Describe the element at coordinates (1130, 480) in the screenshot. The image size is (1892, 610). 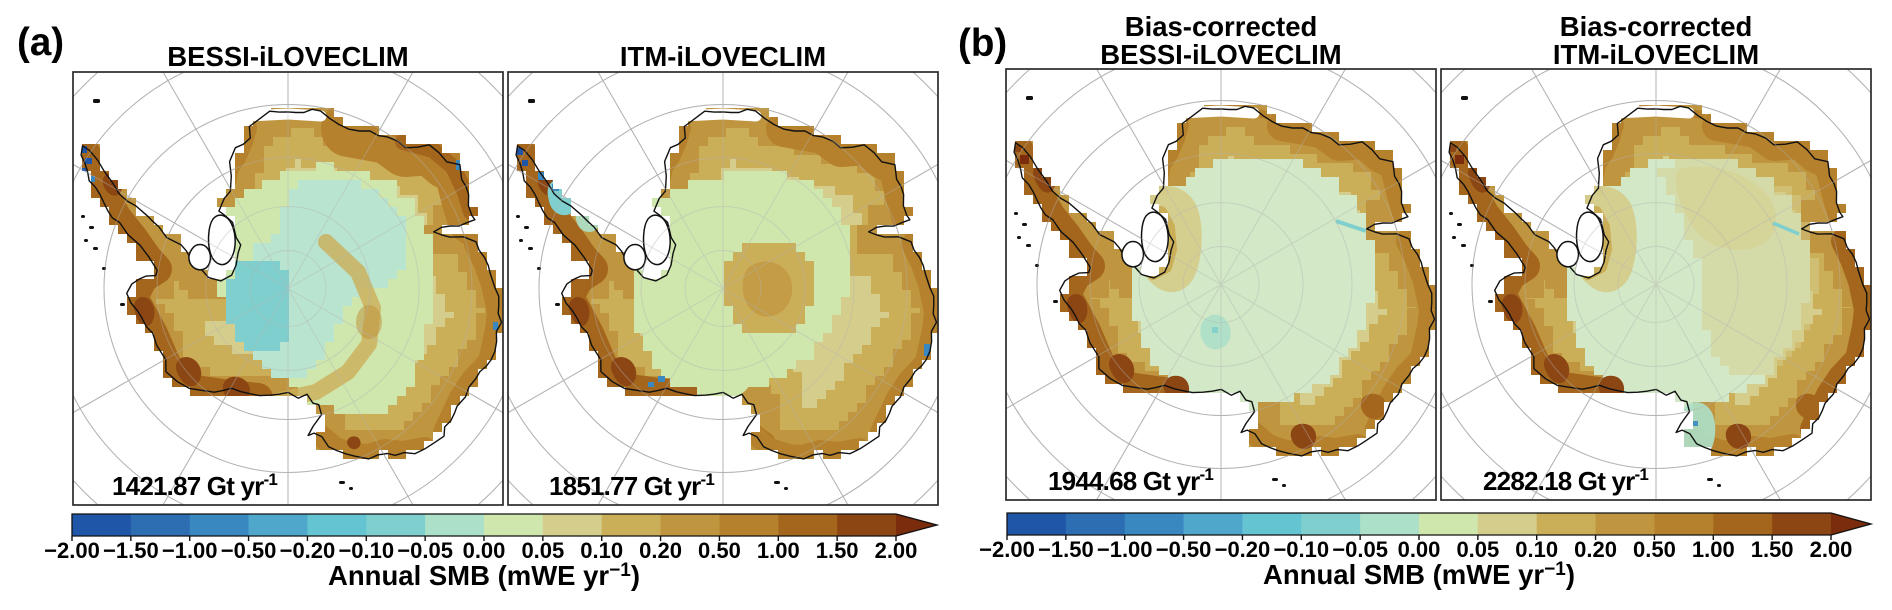
I see `svg-text: 1944.68 Gt yr-1` at that location.